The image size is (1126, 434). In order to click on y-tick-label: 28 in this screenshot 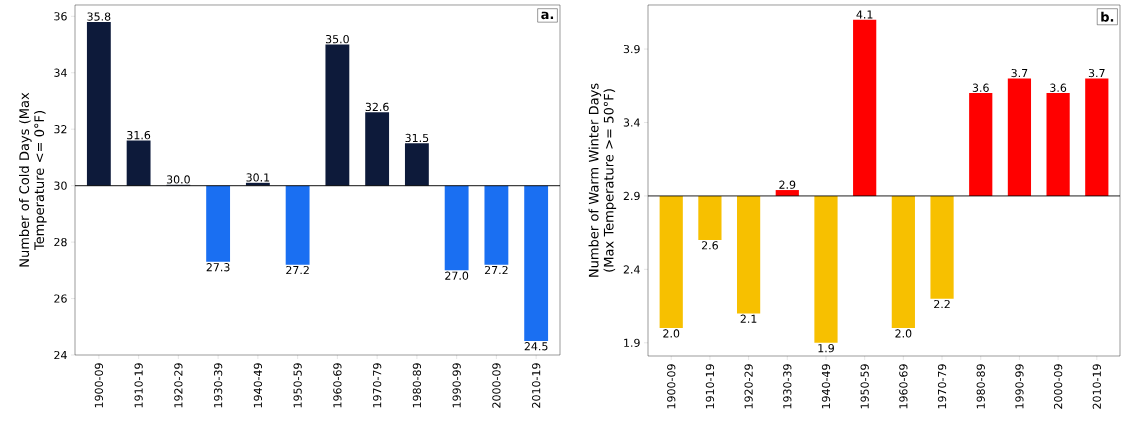, I will do `click(60, 242)`.